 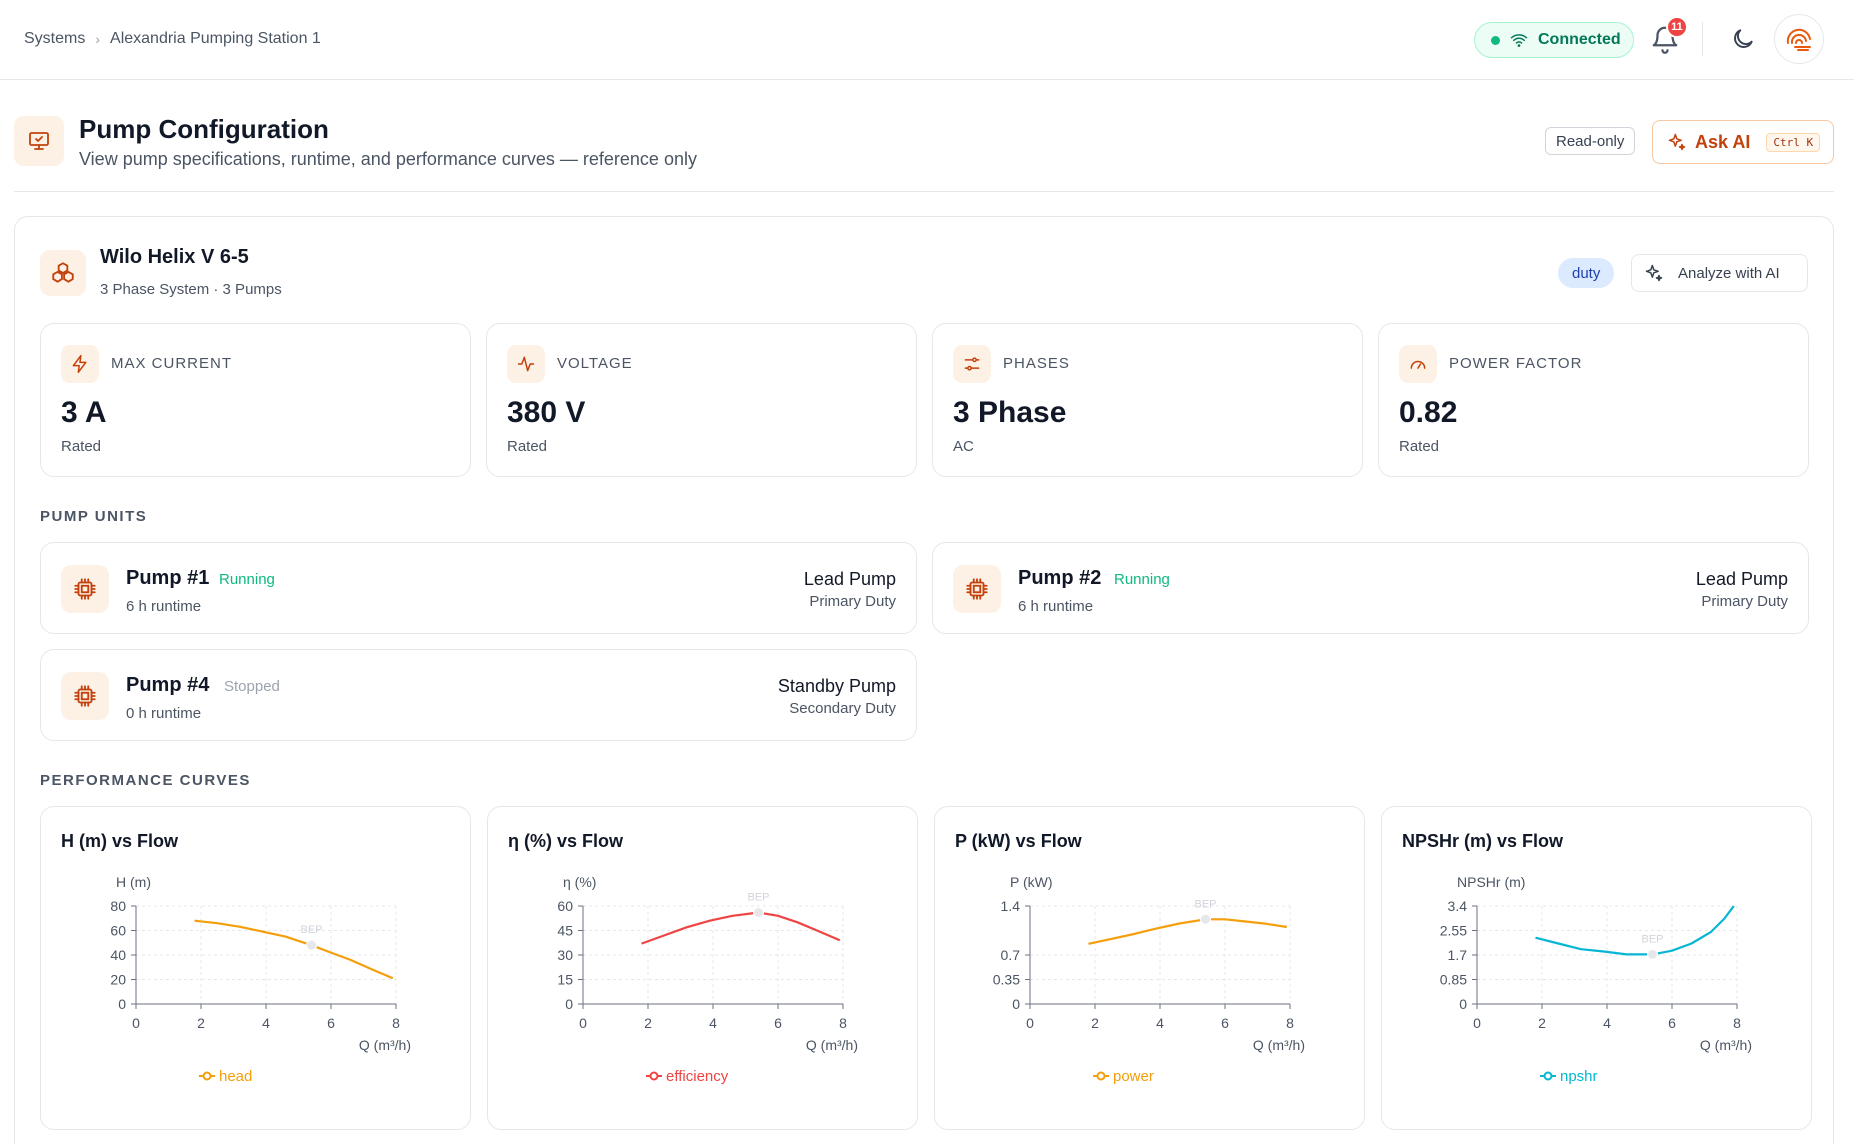 I want to click on duty-badge: duty, so click(x=1586, y=273).